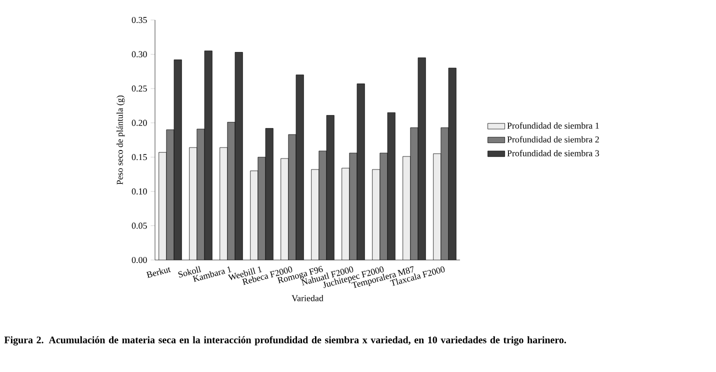 The width and height of the screenshot is (716, 372). I want to click on text: Figura 2. Acumulación de materia seca en la interacción profundidad de siembra x variedad, en 10 variedades de trigo harinero., so click(285, 341).